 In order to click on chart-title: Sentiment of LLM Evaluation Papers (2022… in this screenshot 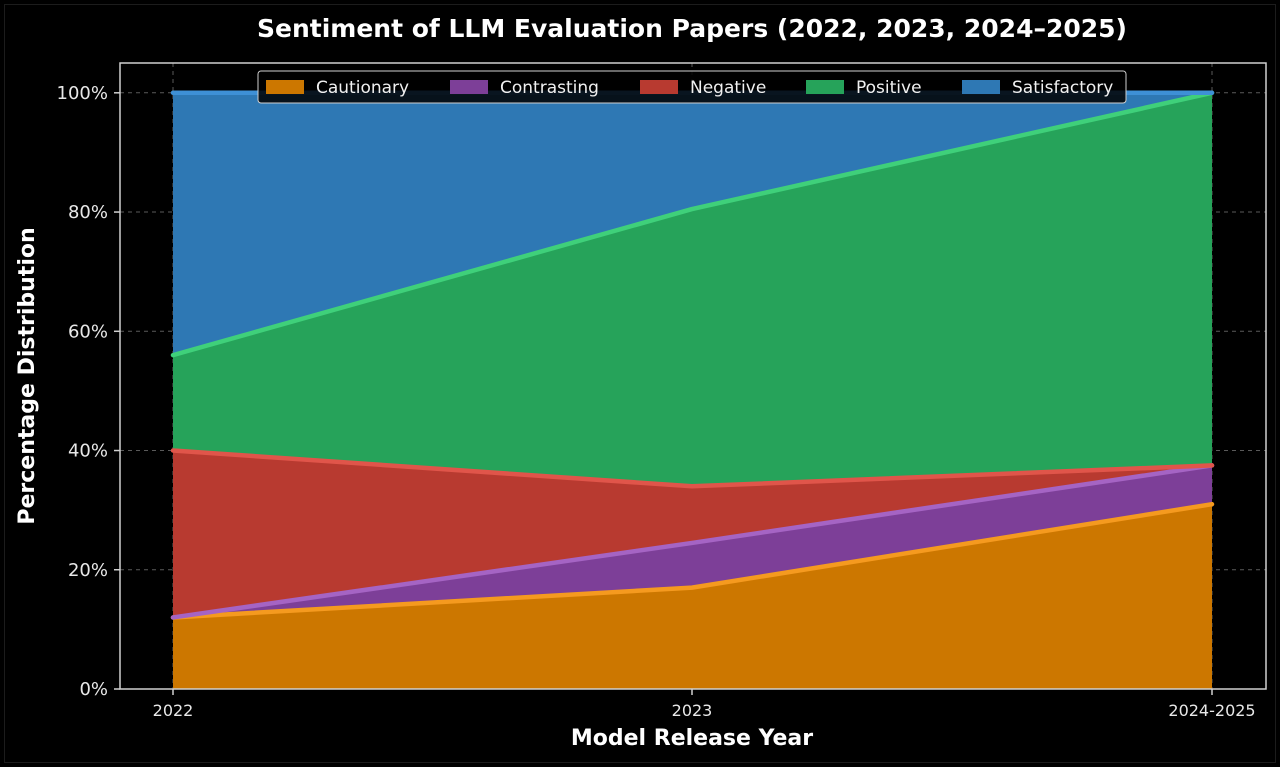, I will do `click(692, 28)`.